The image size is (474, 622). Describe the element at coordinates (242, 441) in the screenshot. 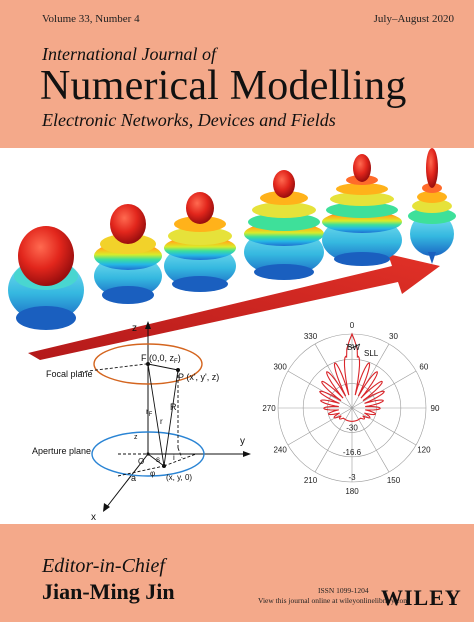

I see `axis-y-label: y` at that location.